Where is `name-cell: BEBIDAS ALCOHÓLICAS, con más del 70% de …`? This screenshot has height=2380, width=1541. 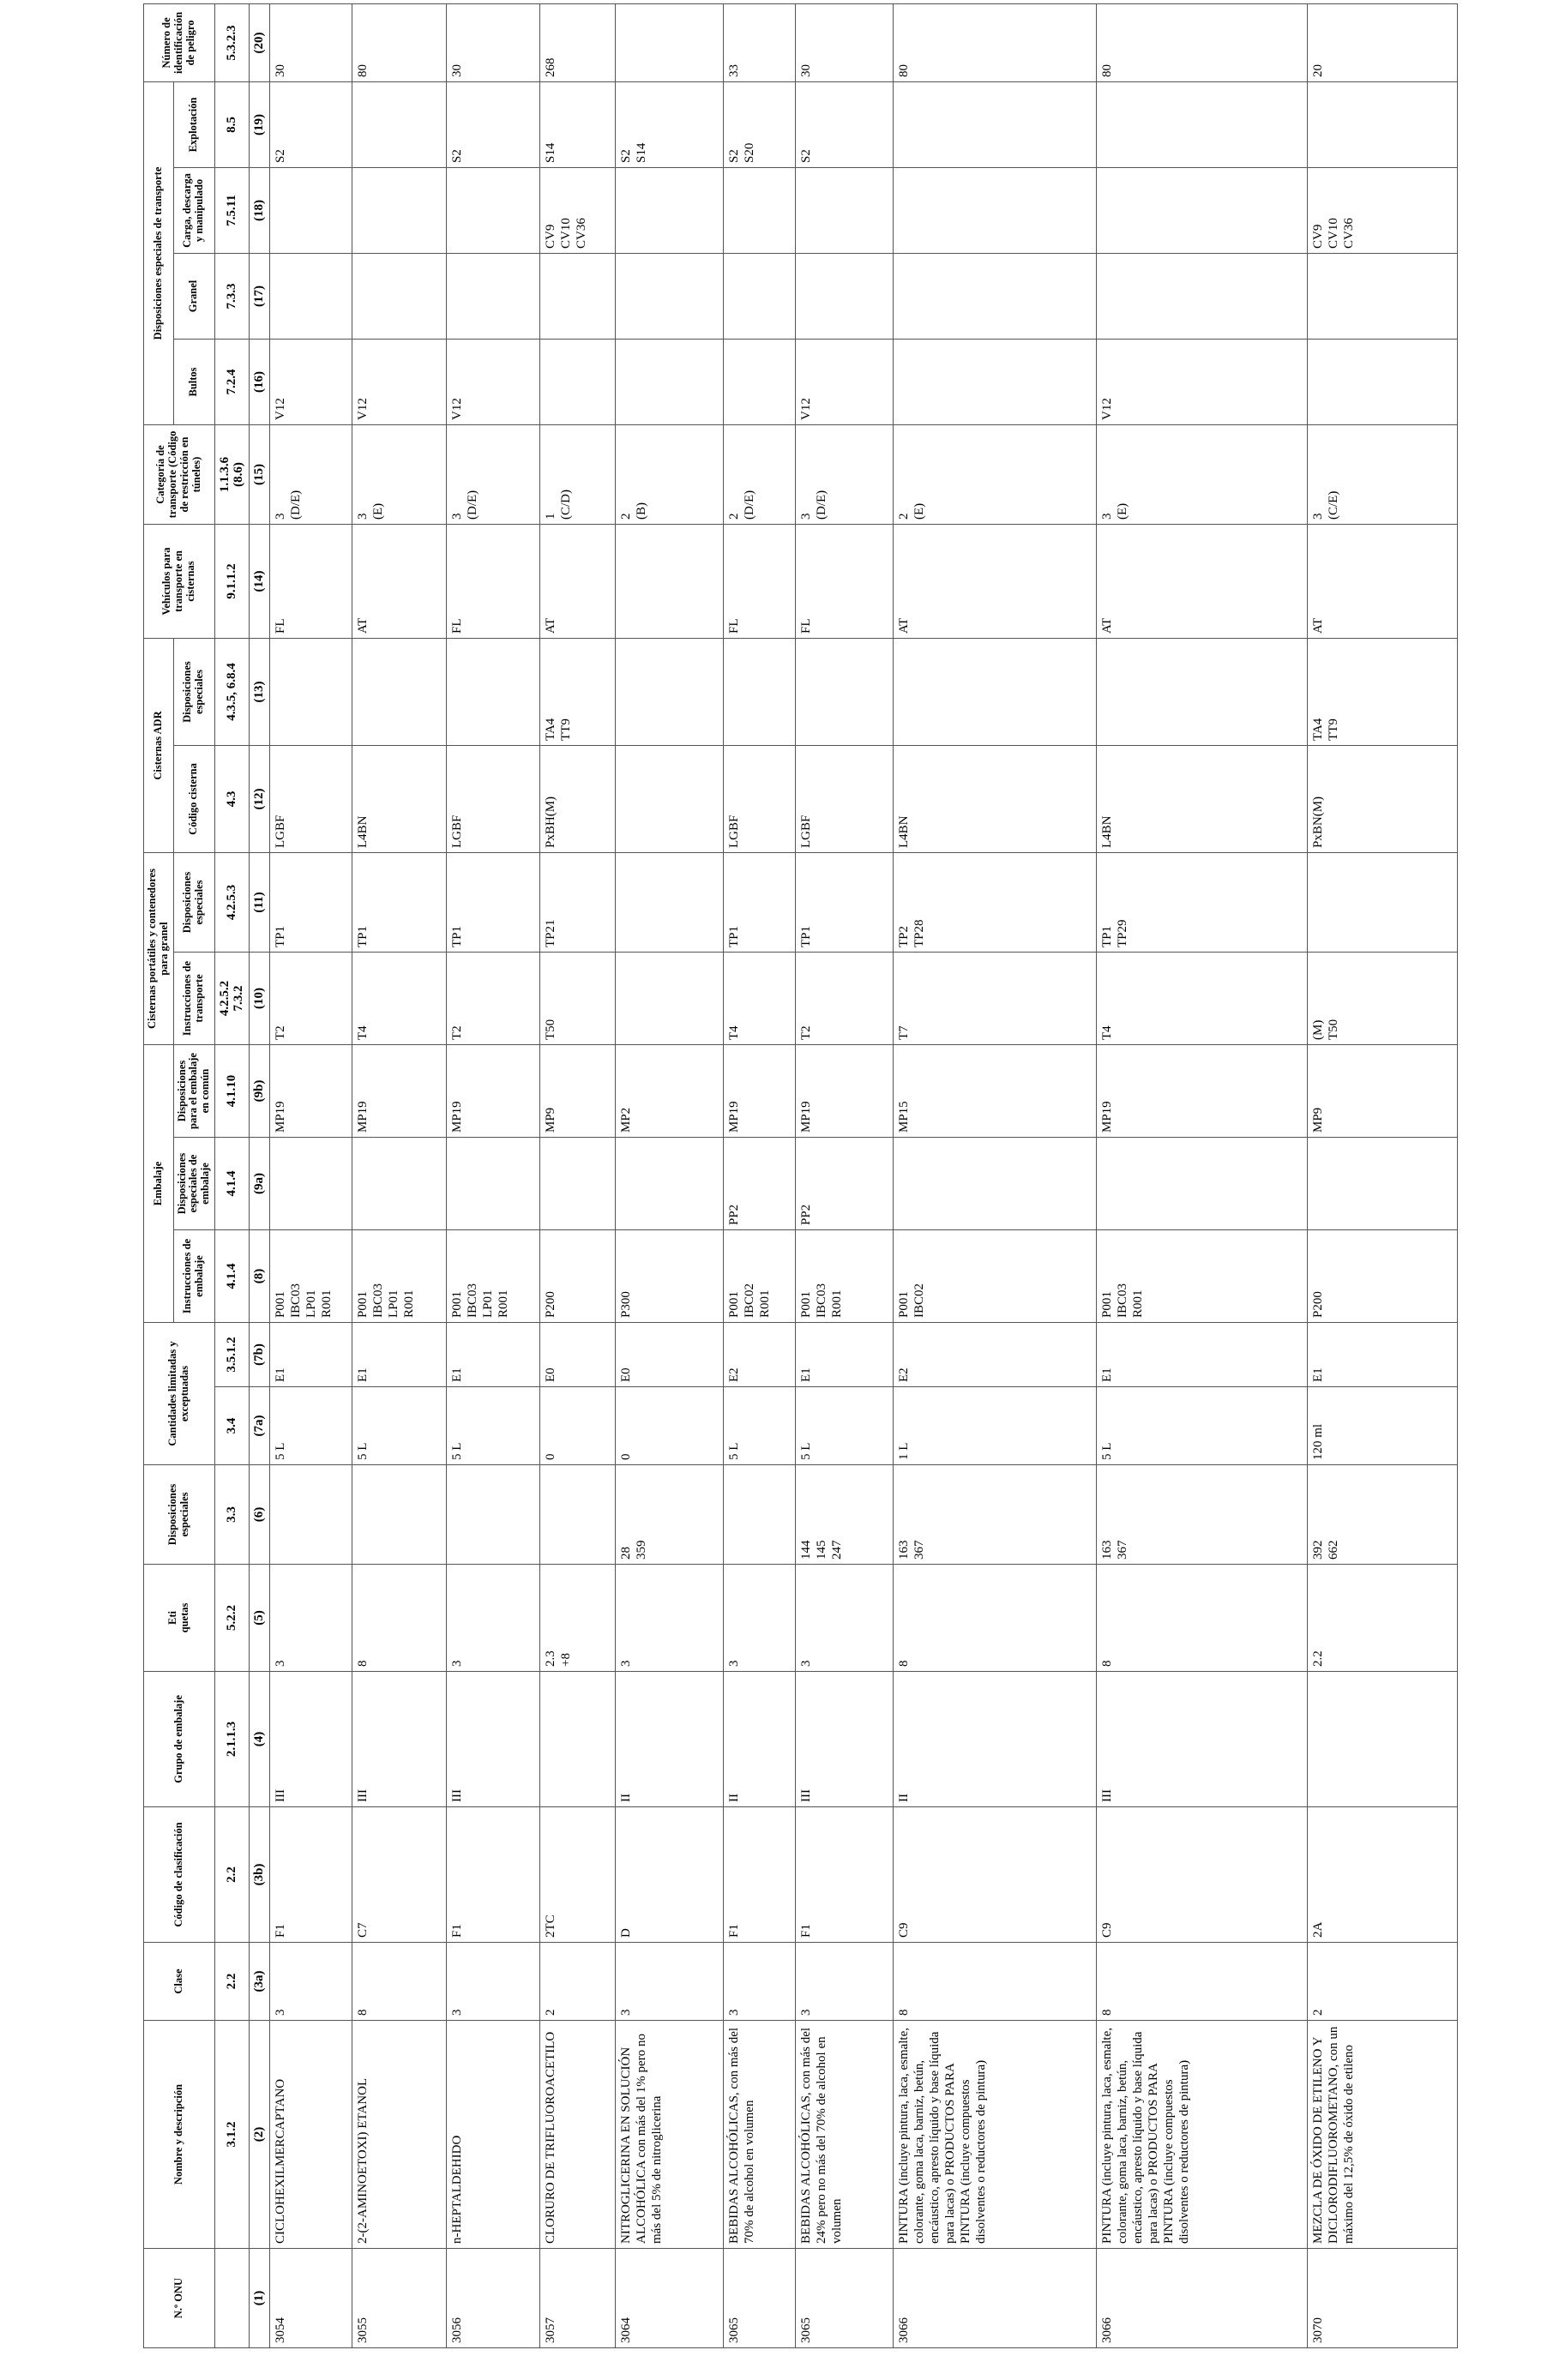
name-cell: BEBIDAS ALCOHÓLICAS, con más del 70% de … is located at coordinates (760, 2135).